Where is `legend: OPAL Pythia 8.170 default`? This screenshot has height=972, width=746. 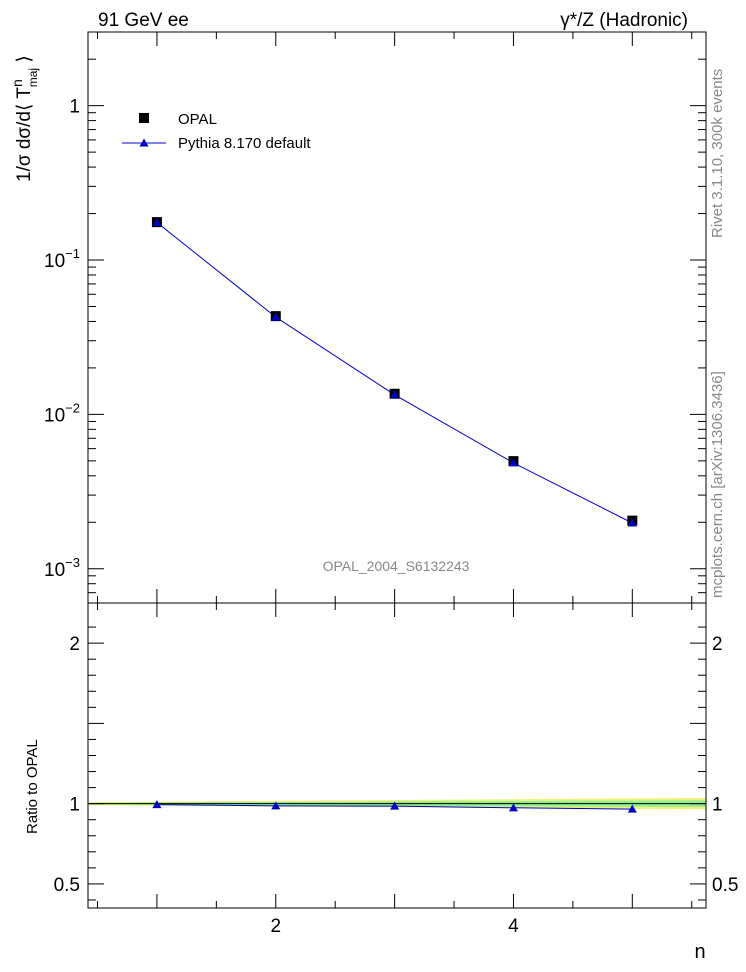
legend: OPAL Pythia 8.170 default is located at coordinates (216, 131).